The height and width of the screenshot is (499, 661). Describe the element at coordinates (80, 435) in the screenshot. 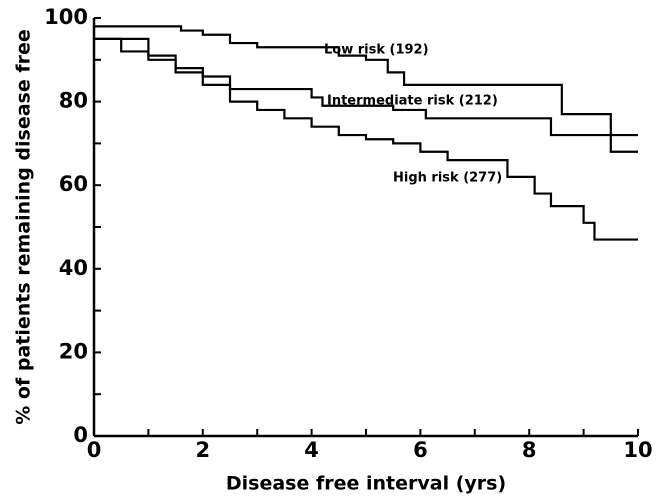

I see `y-tick-label: 0` at that location.